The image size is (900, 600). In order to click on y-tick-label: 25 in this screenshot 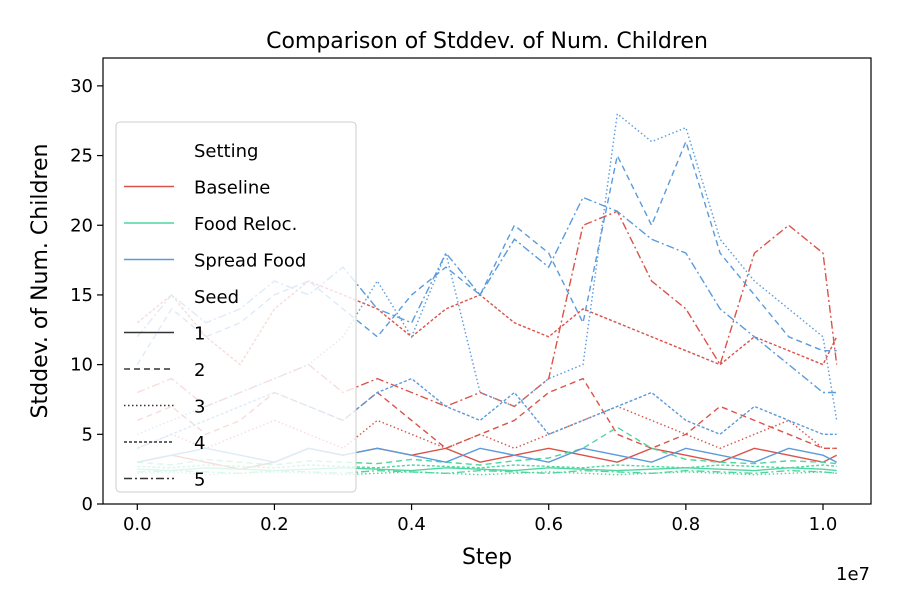, I will do `click(81, 156)`.